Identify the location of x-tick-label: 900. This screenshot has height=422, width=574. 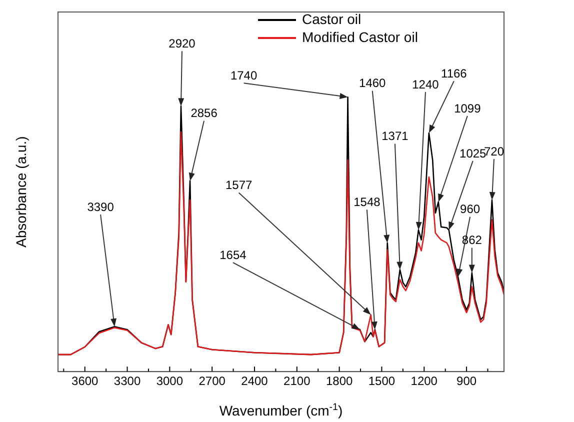
(466, 381).